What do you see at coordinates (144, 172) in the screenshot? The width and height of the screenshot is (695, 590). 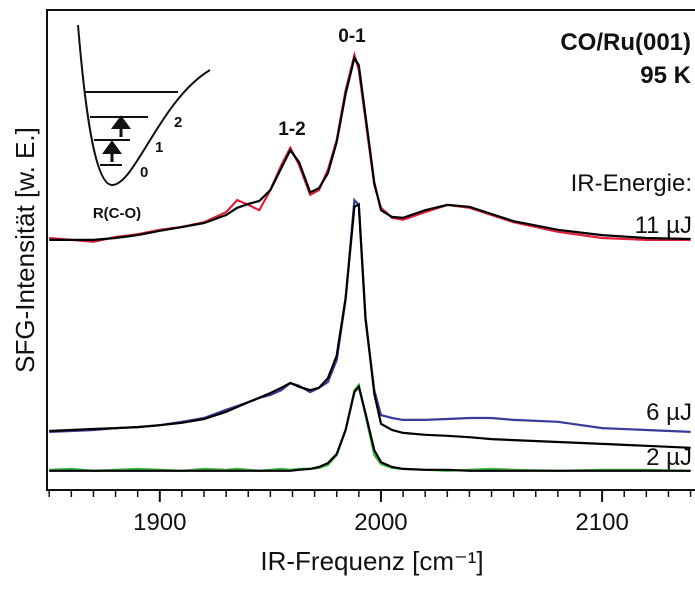 I see `level-label: 0` at bounding box center [144, 172].